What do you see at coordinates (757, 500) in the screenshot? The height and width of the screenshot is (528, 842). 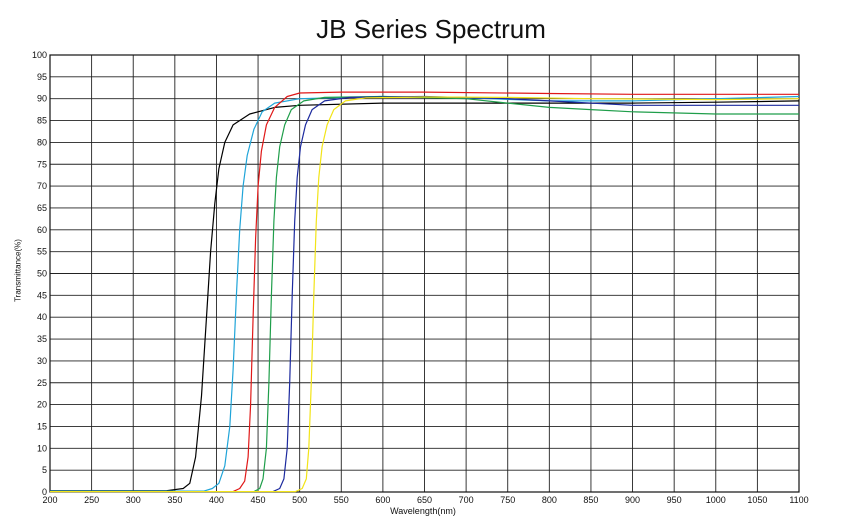 I see `x-tick-label-17: 1050` at bounding box center [757, 500].